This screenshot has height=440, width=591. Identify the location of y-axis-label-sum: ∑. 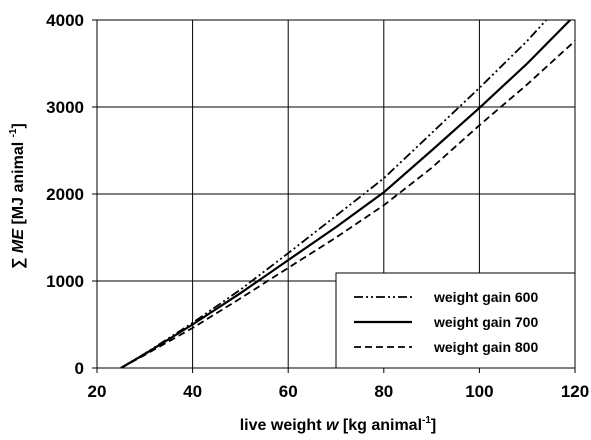
(18, 261).